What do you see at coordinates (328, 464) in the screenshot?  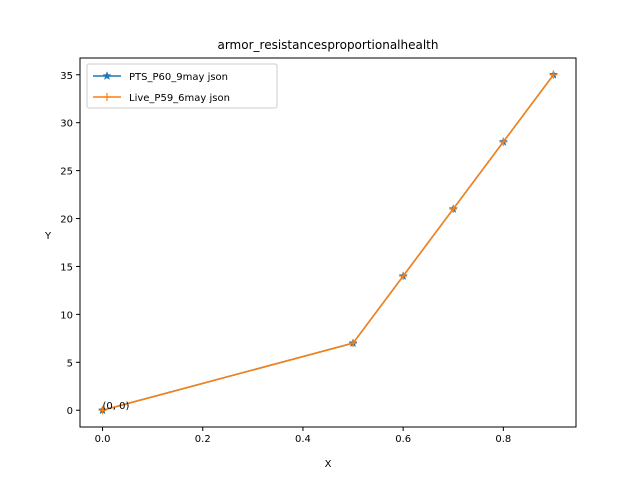 I see `x-axis-label: X` at bounding box center [328, 464].